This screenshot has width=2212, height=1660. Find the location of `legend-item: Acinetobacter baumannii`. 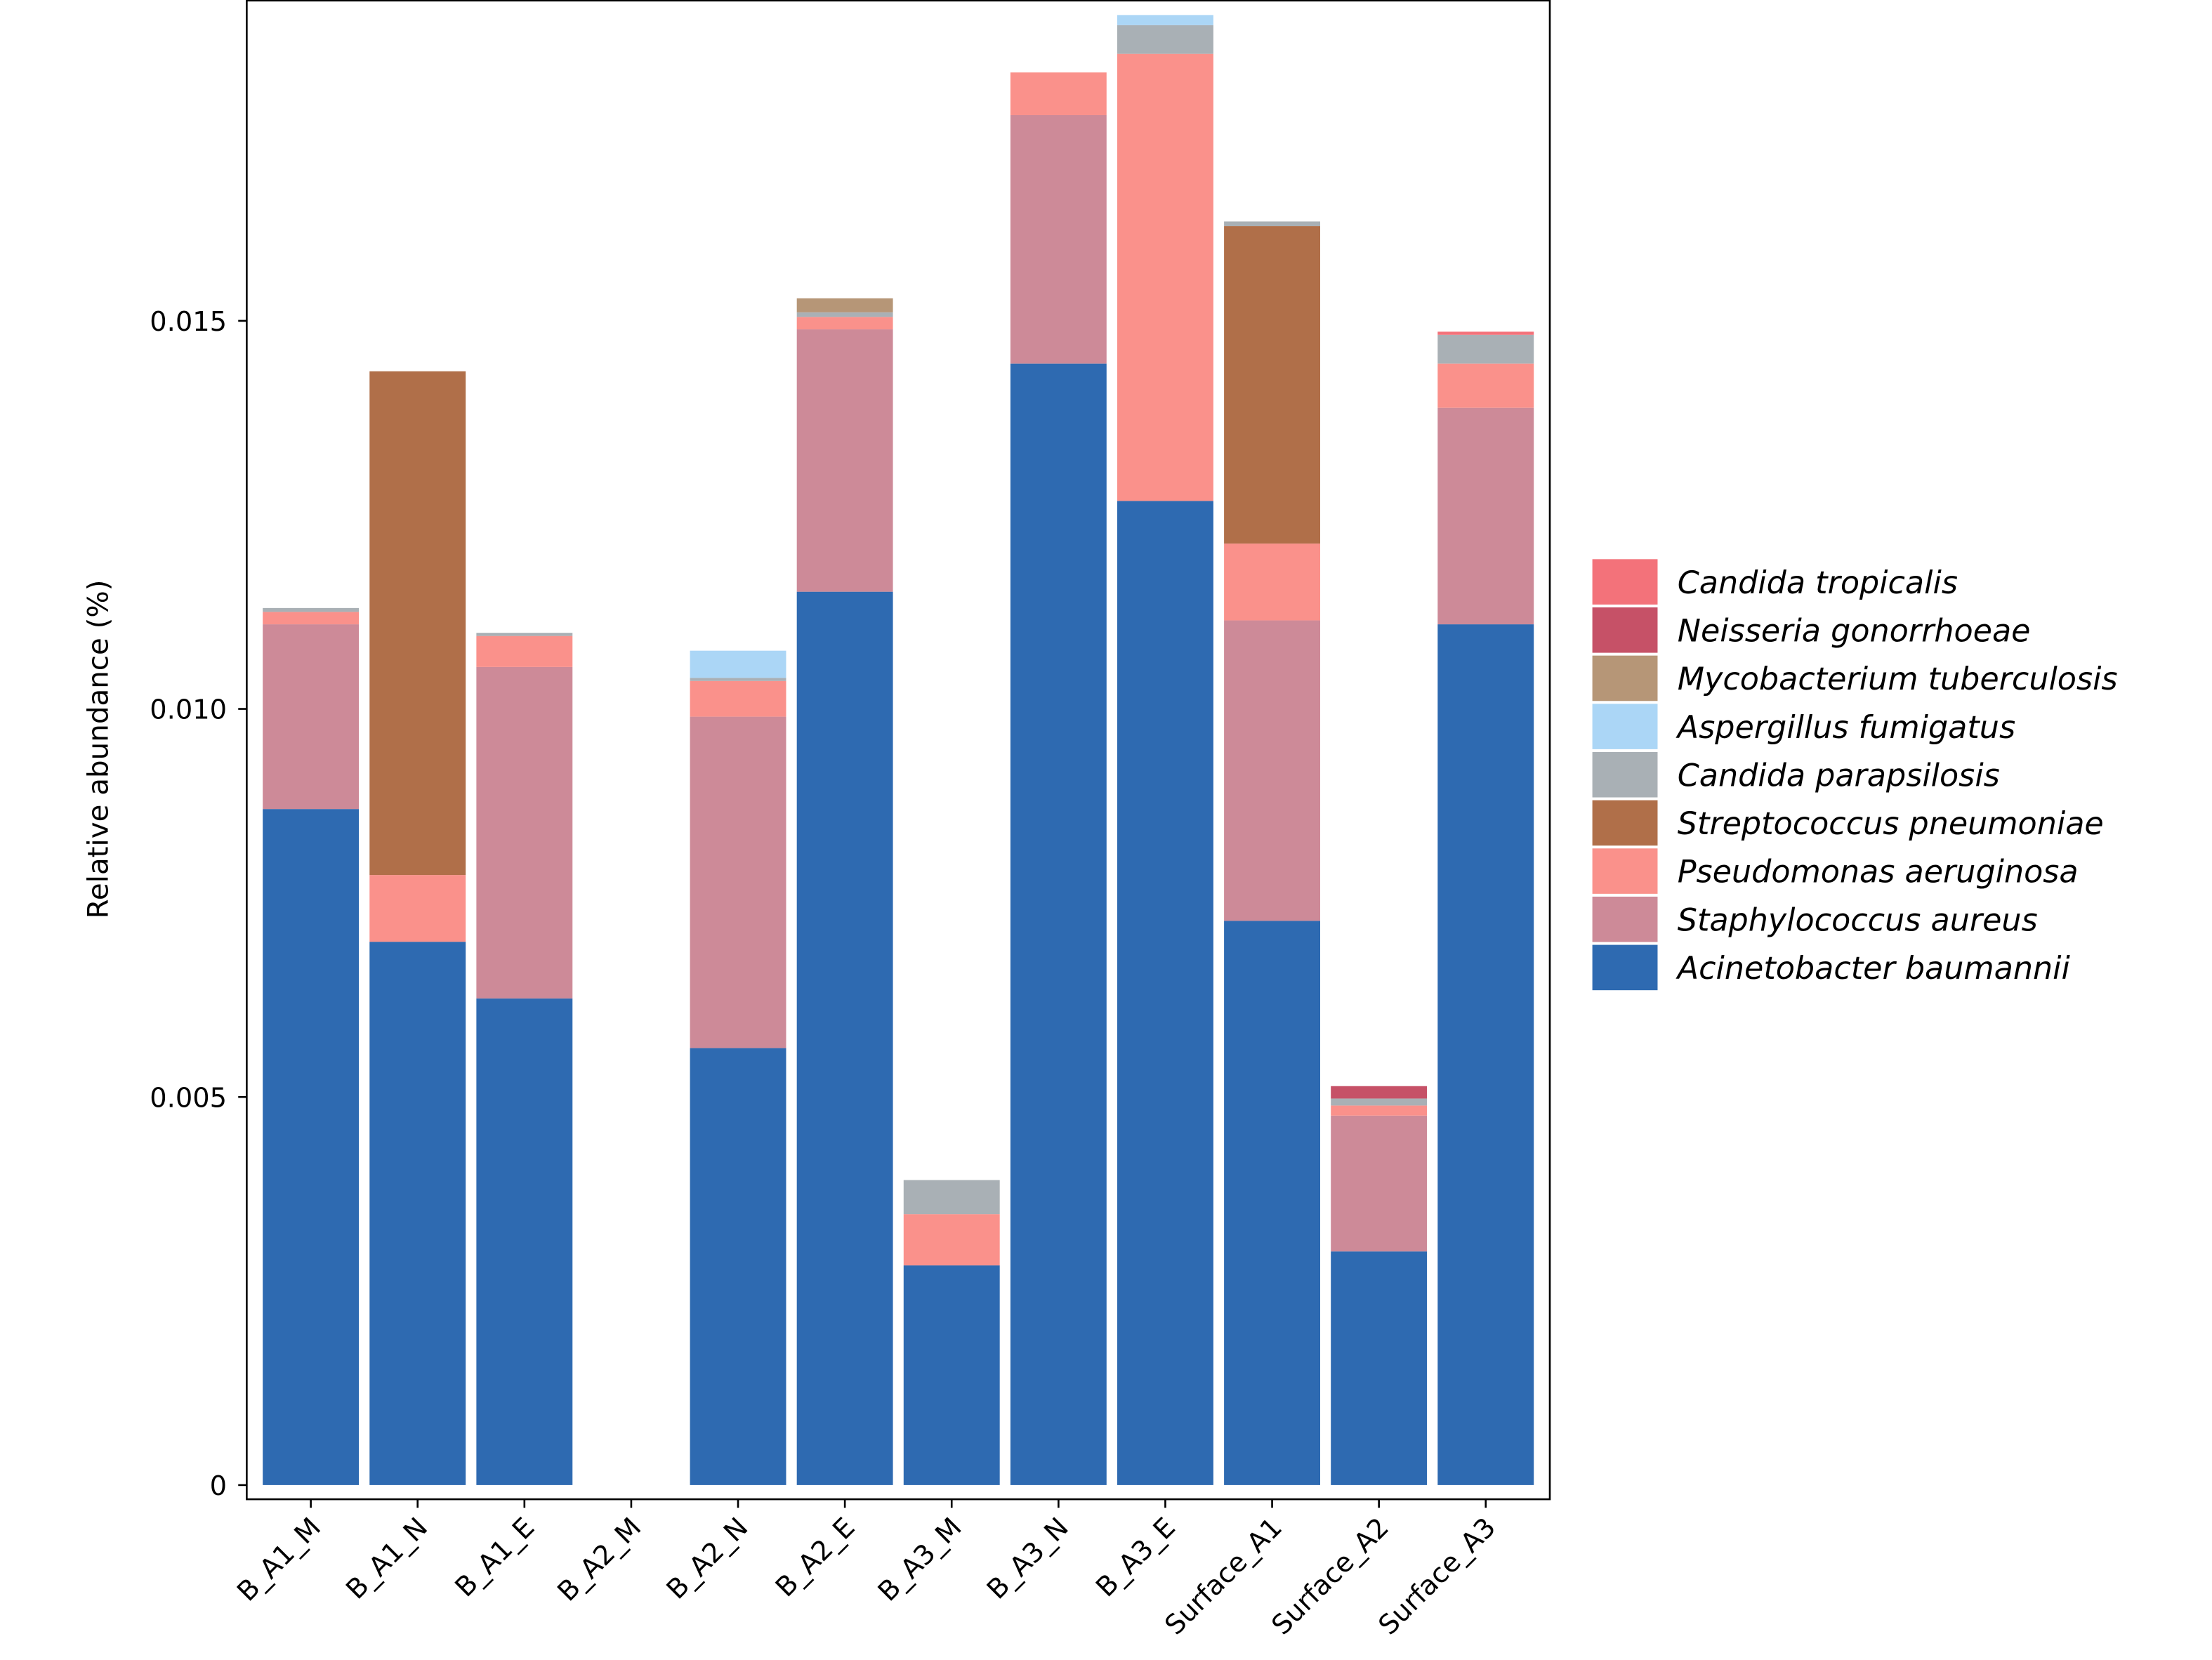

legend-item: Acinetobacter baumannii is located at coordinates (1831, 967).